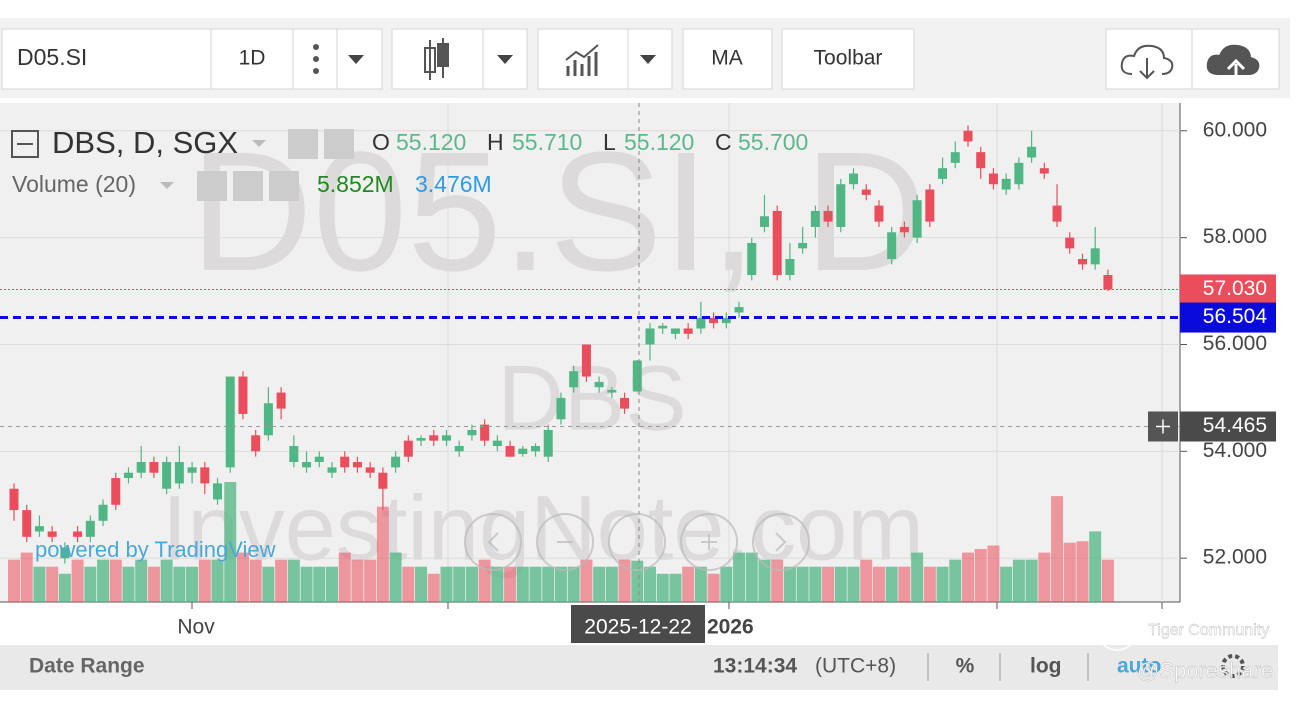  What do you see at coordinates (284, 186) in the screenshot?
I see `close-btn` at bounding box center [284, 186].